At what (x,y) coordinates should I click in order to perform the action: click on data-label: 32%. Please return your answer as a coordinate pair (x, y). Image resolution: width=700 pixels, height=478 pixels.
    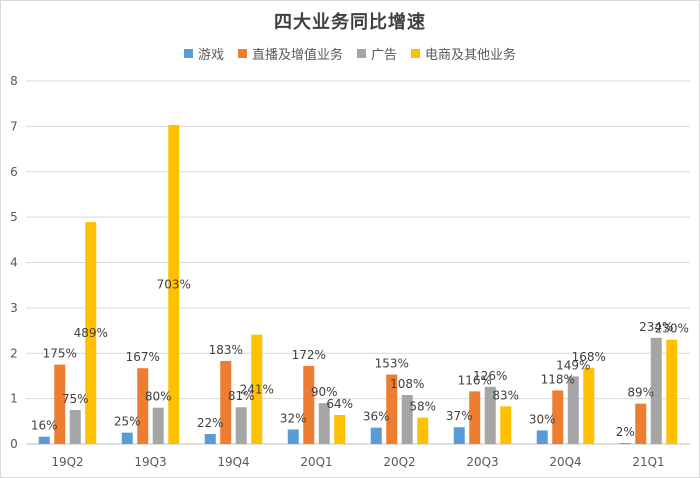
    Looking at the image, I should click on (293, 418).